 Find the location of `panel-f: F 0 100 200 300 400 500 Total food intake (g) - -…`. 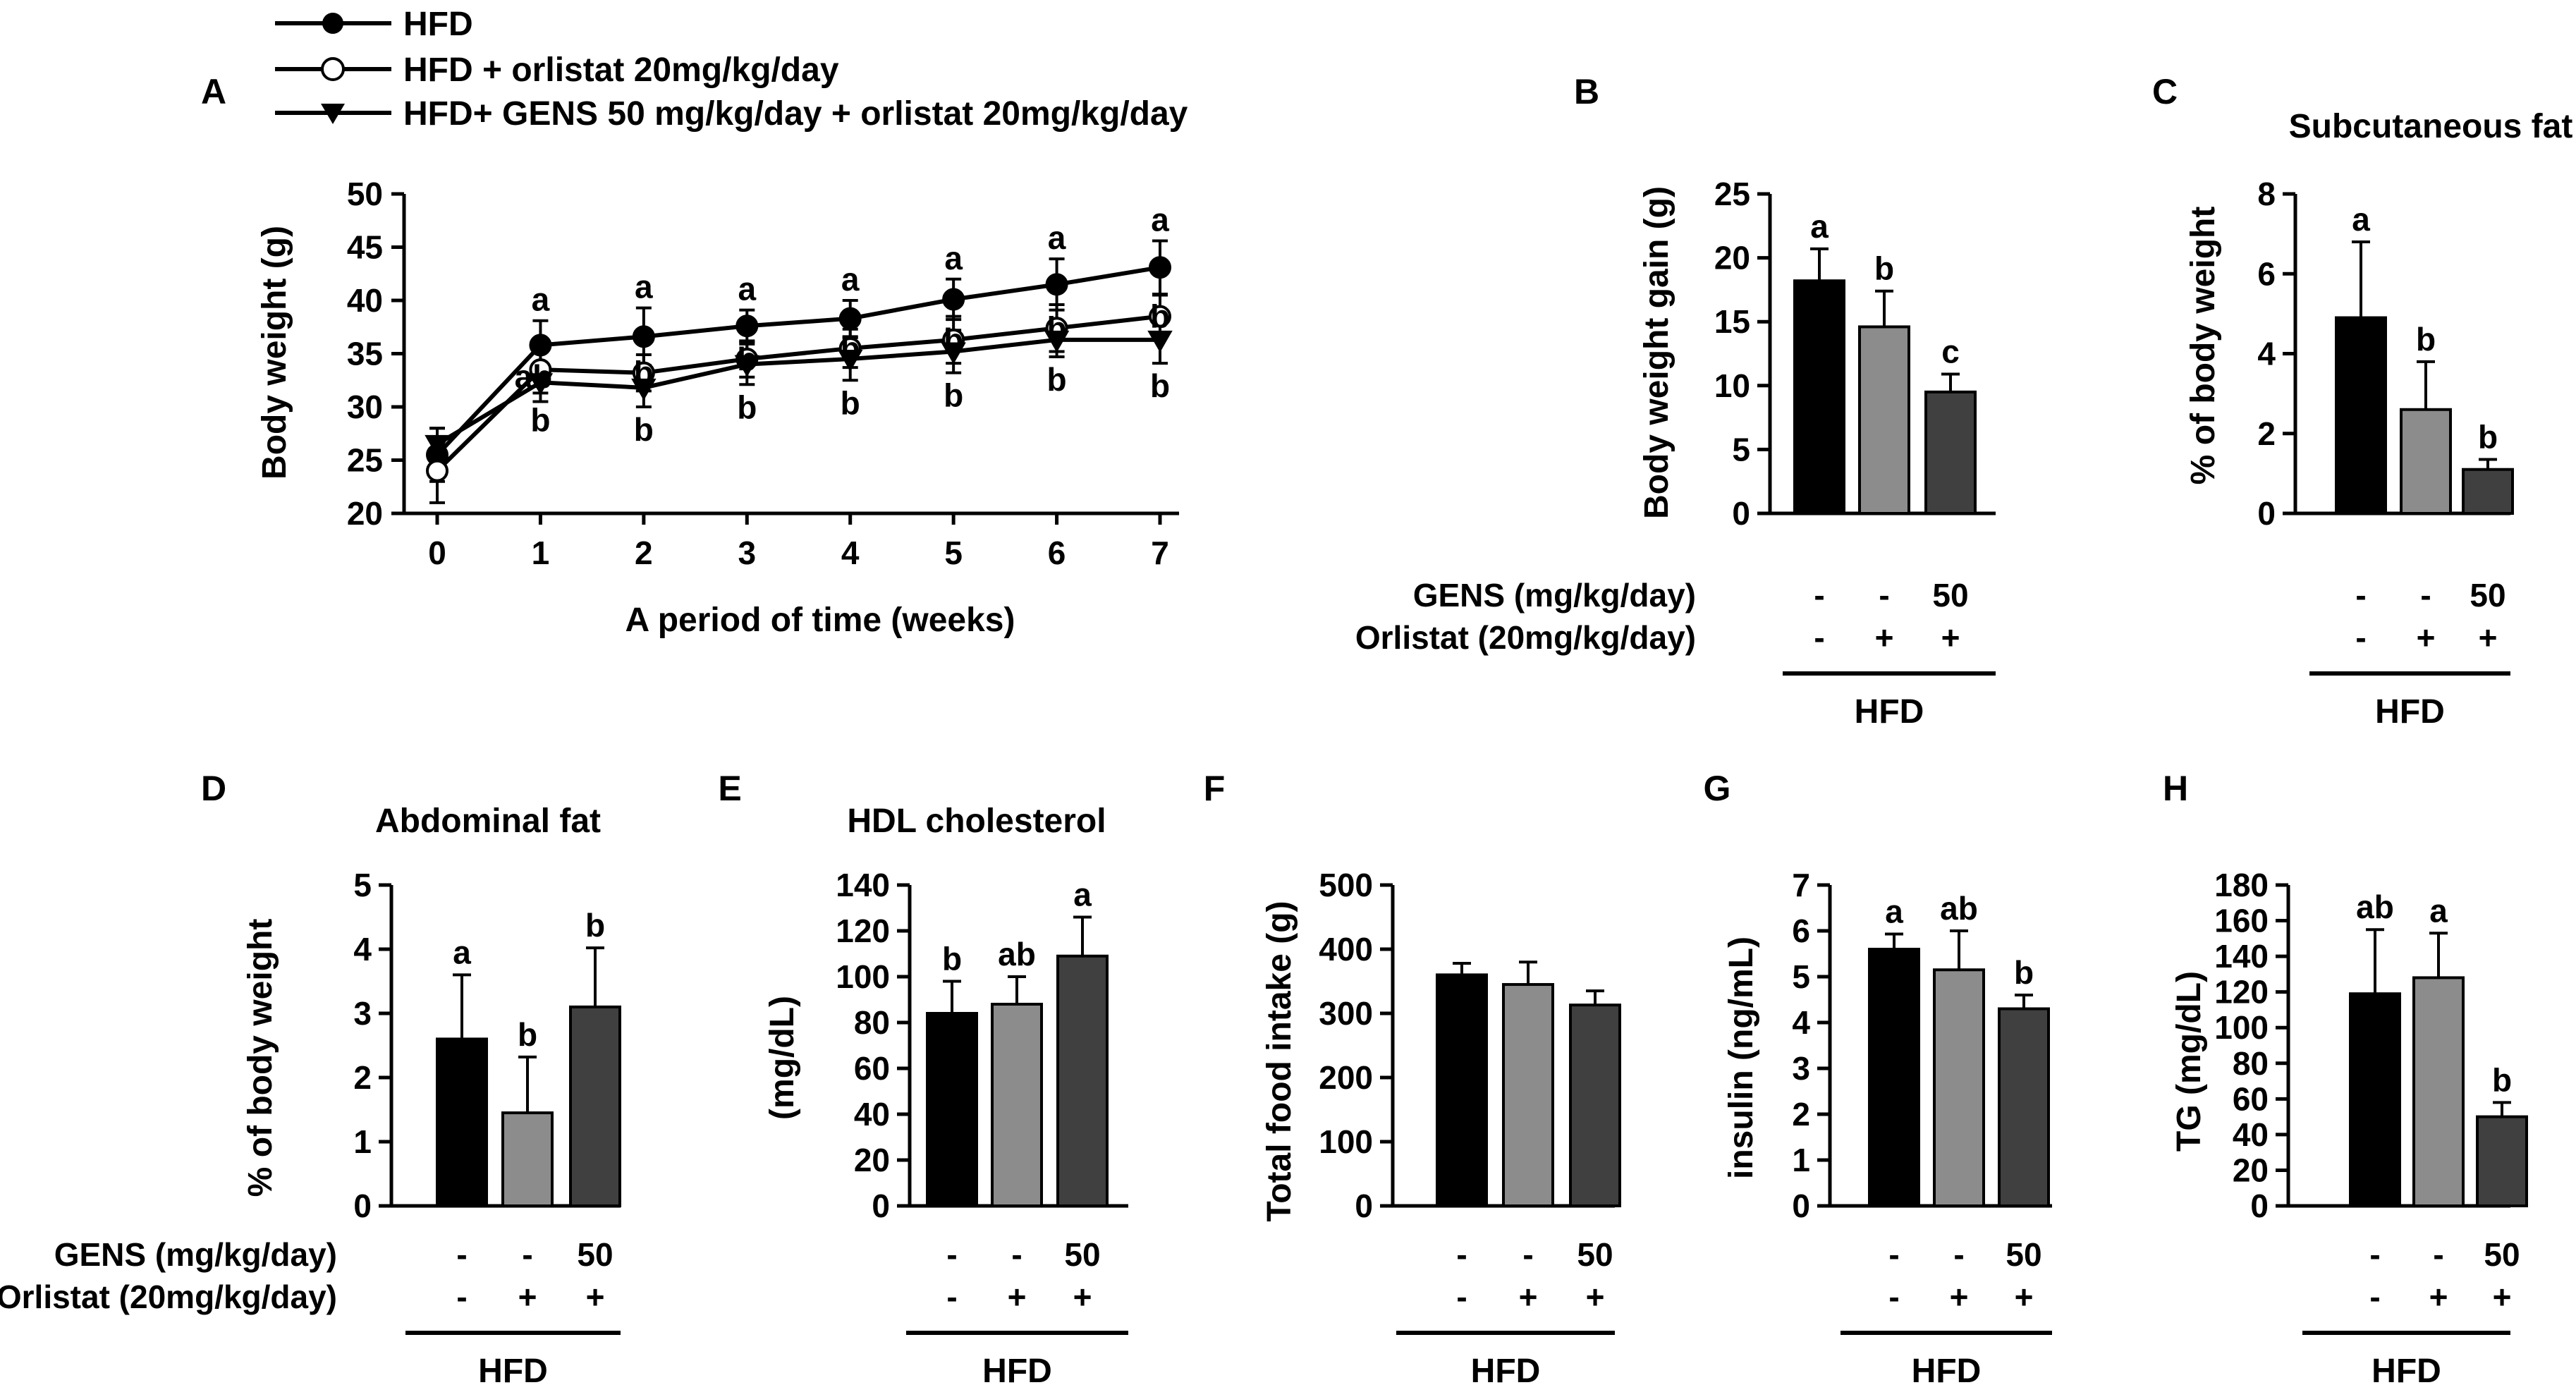

panel-f: F 0 100 200 300 400 500 Total food intake (g) - -… is located at coordinates (1412, 1077).